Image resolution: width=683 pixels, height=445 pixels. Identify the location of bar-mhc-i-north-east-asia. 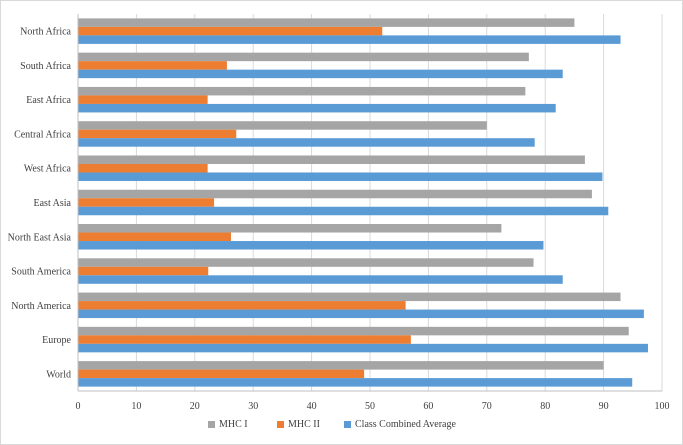
(290, 228).